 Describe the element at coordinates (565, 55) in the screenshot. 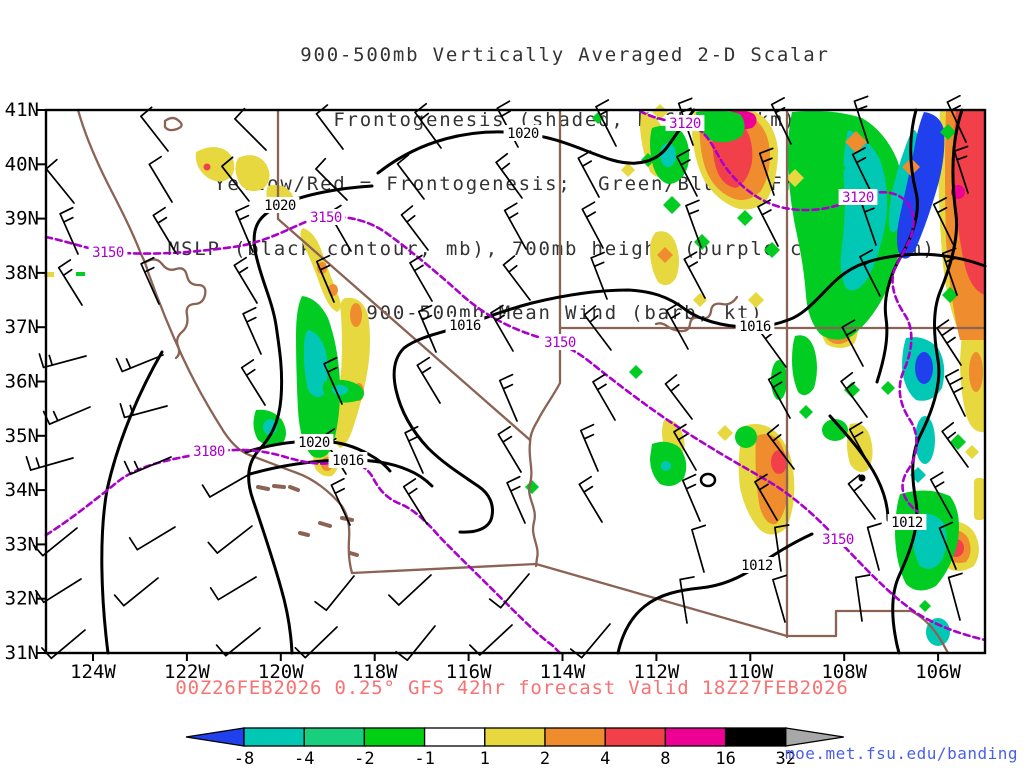

I see `title-line: 900-500mb Vertically Averaged 2-D Scalar` at that location.